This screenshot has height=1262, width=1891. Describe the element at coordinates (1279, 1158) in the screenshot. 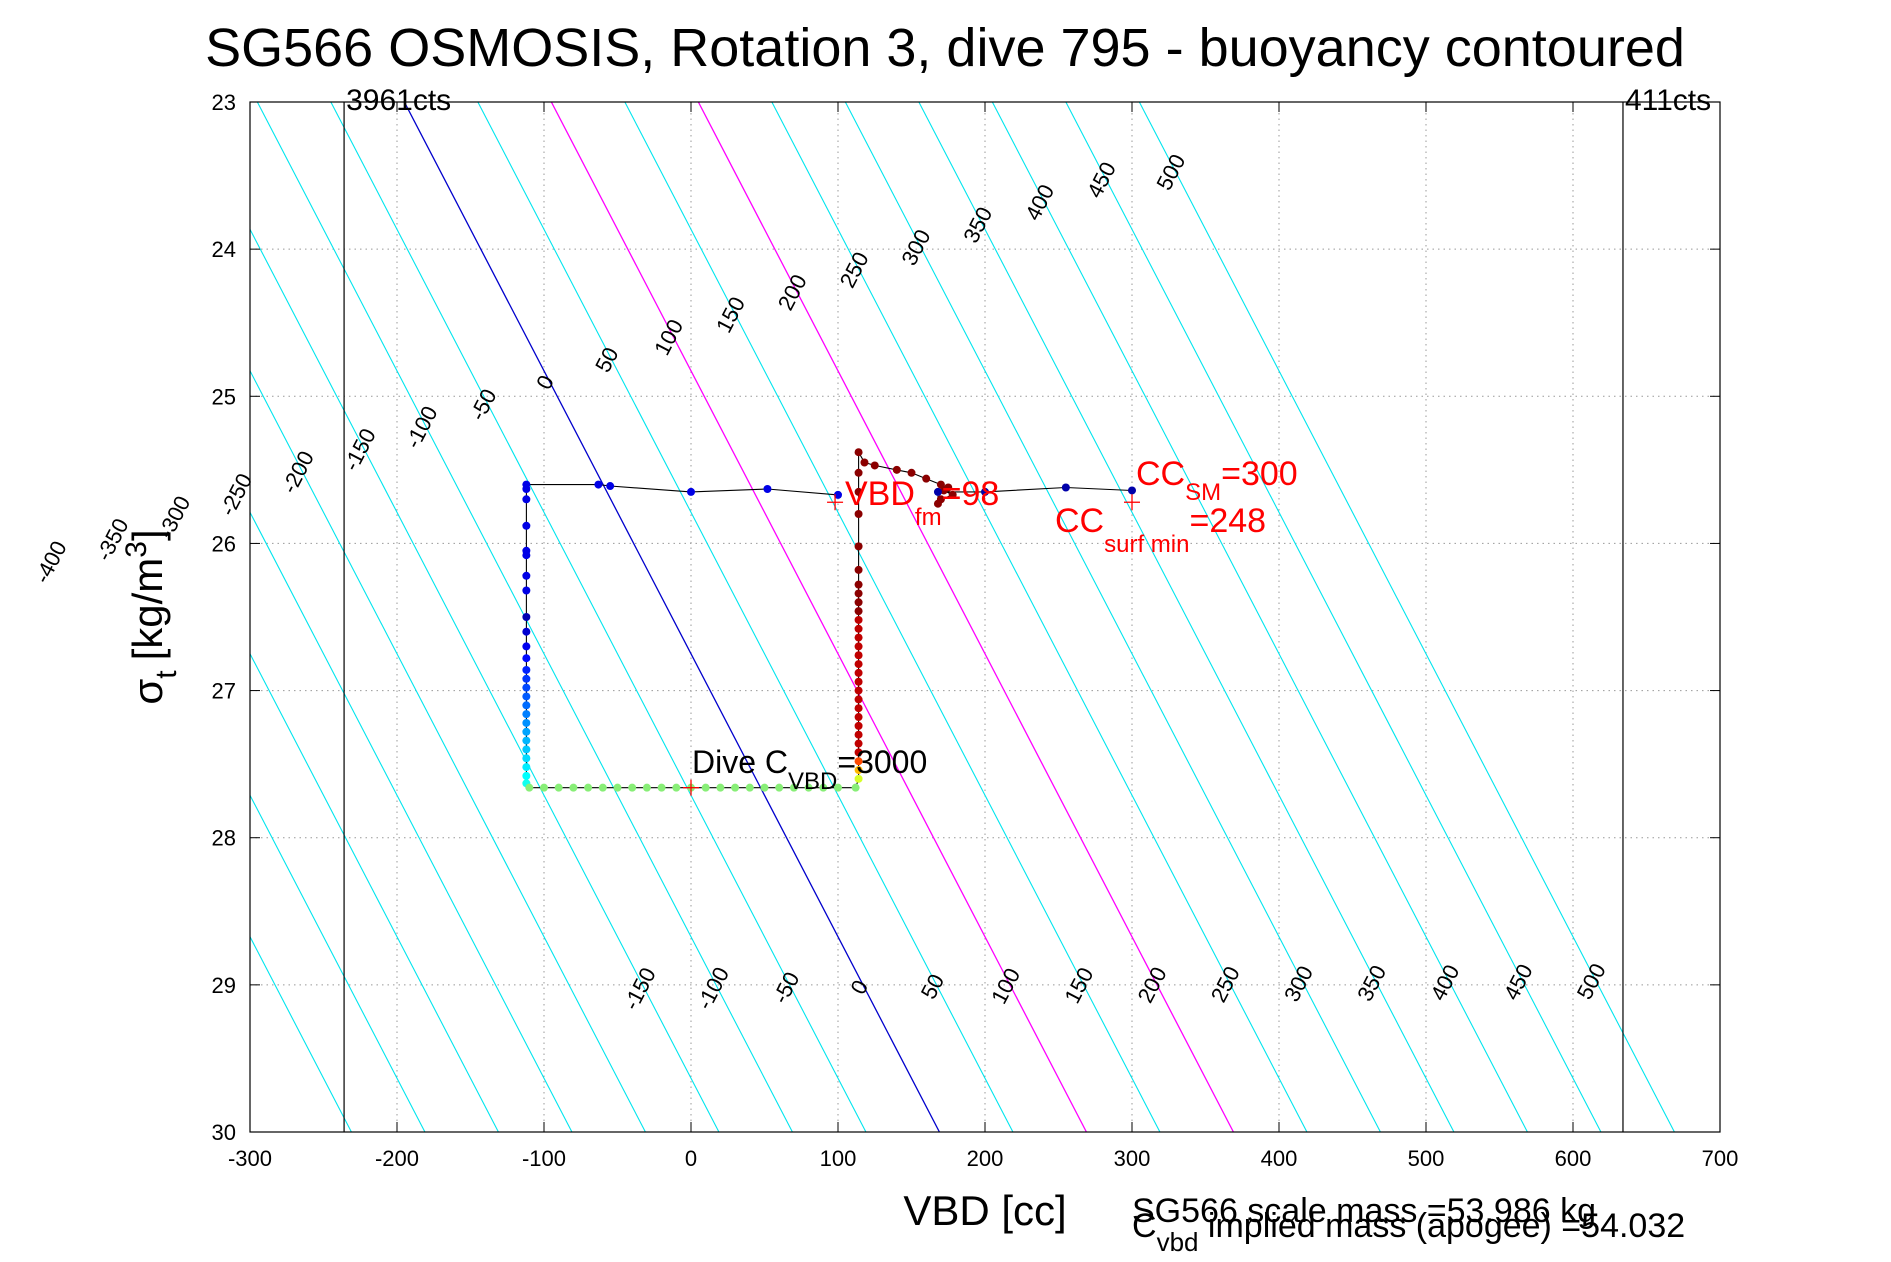

I see `x-tick-label: 400` at that location.